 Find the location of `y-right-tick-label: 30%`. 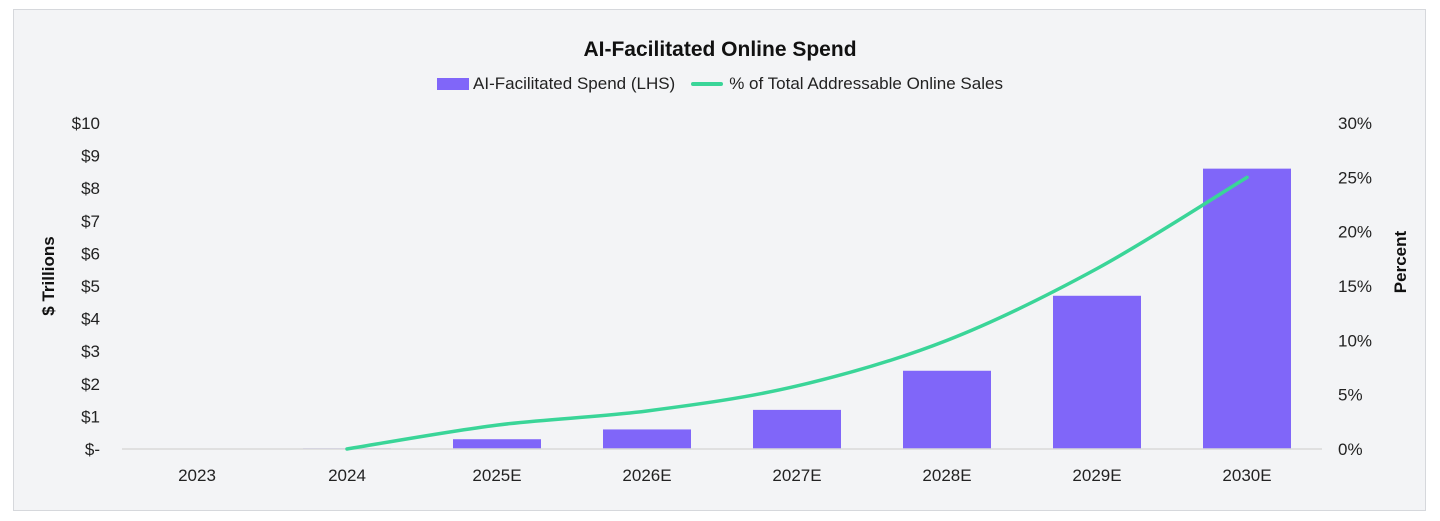

y-right-tick-label: 30% is located at coordinates (1355, 123).